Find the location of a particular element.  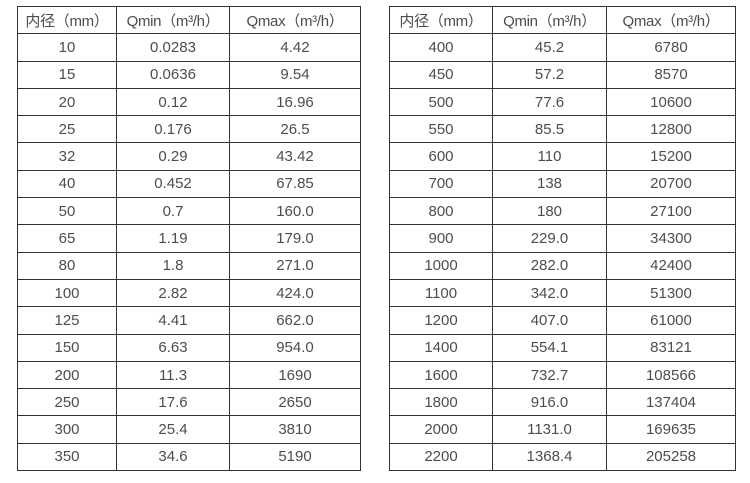

table-row: 800 180 27100 is located at coordinates (562, 211).